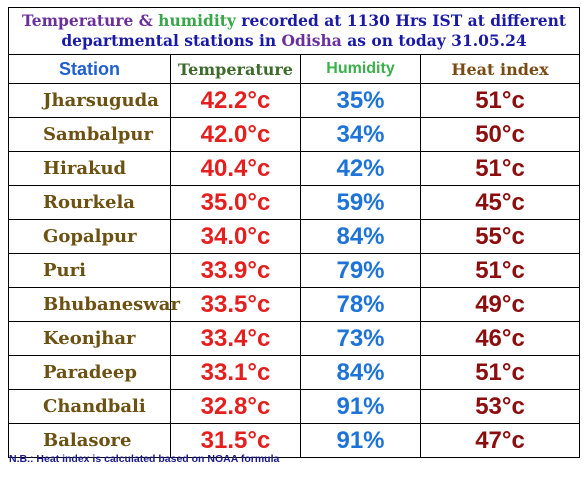 The width and height of the screenshot is (587, 484). What do you see at coordinates (500, 202) in the screenshot?
I see `heat-index-cell: 45°c` at bounding box center [500, 202].